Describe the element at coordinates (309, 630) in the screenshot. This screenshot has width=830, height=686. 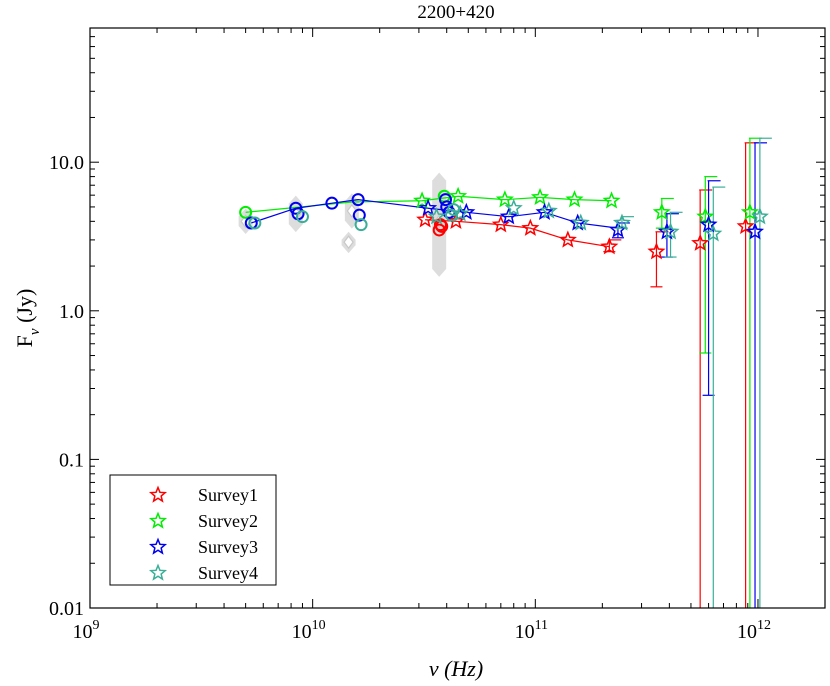
I see `x-tick-label: 1010` at that location.